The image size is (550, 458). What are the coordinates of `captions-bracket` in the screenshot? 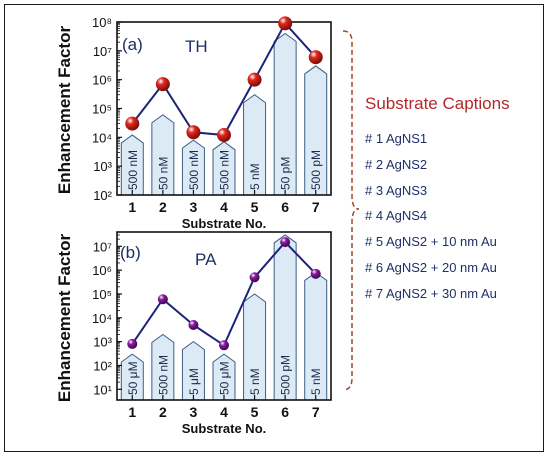 It's located at (351, 210).